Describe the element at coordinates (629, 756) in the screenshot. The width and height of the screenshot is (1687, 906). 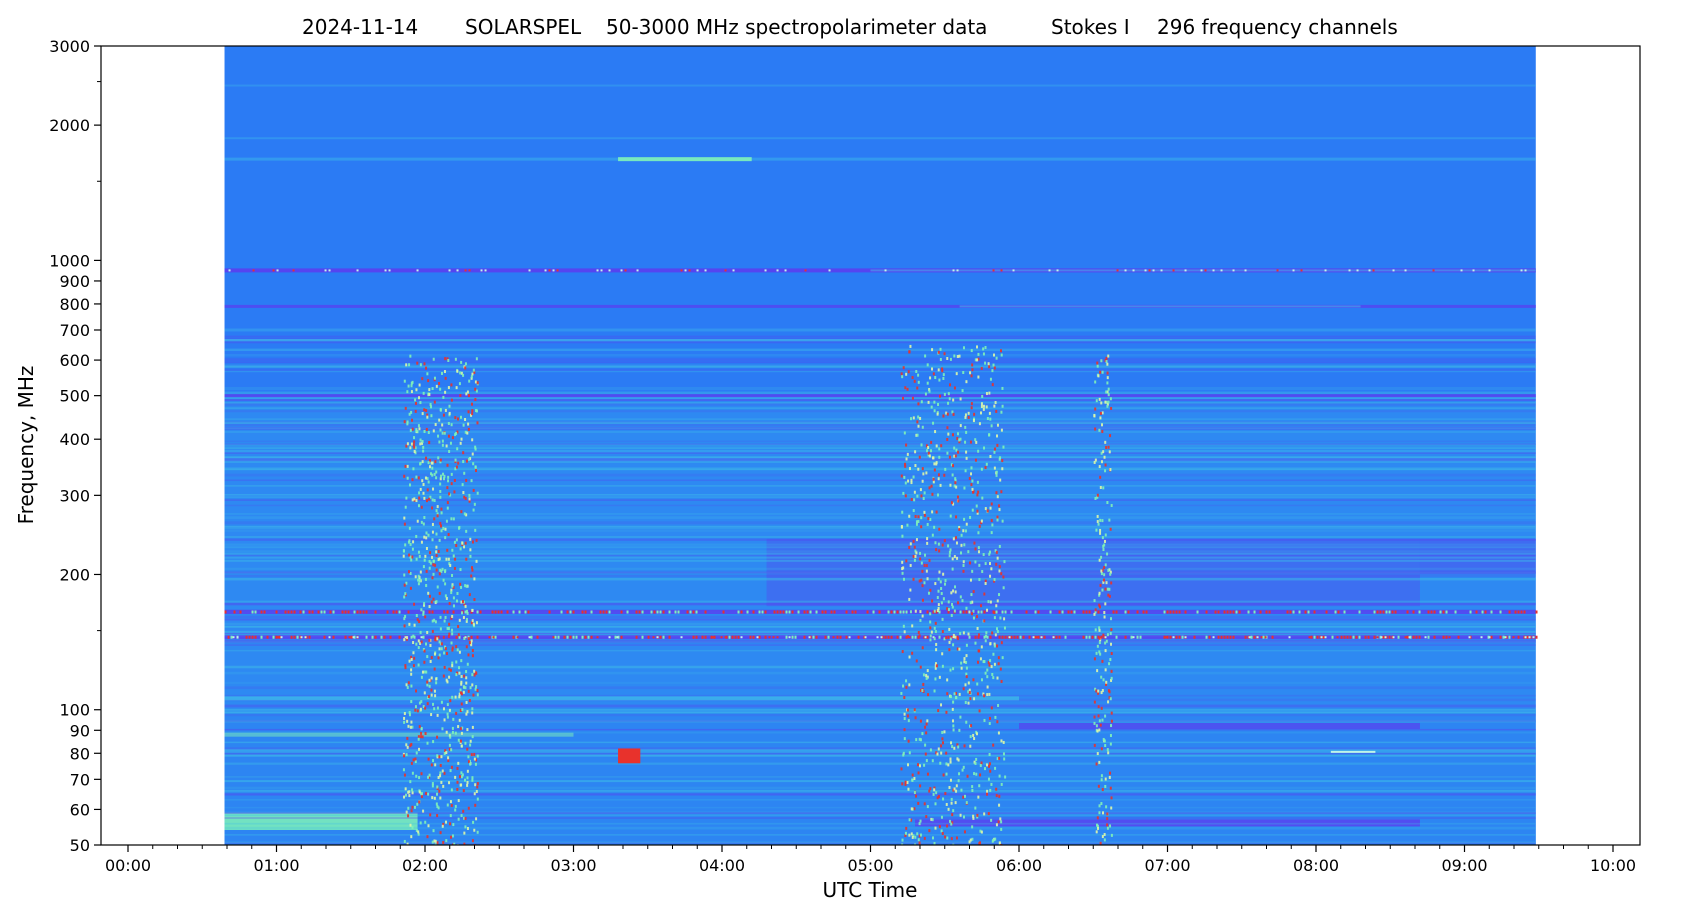
I see `rfi-block` at that location.